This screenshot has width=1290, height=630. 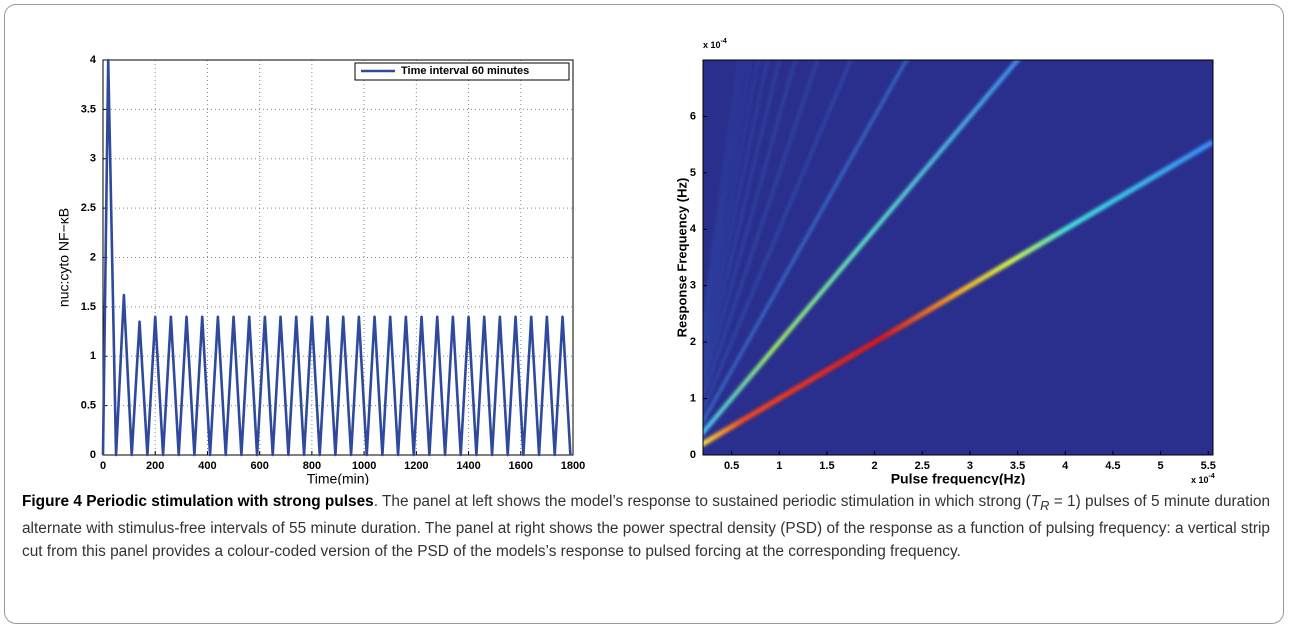 What do you see at coordinates (1112, 466) in the screenshot?
I see `x-tick-label: 4.5` at bounding box center [1112, 466].